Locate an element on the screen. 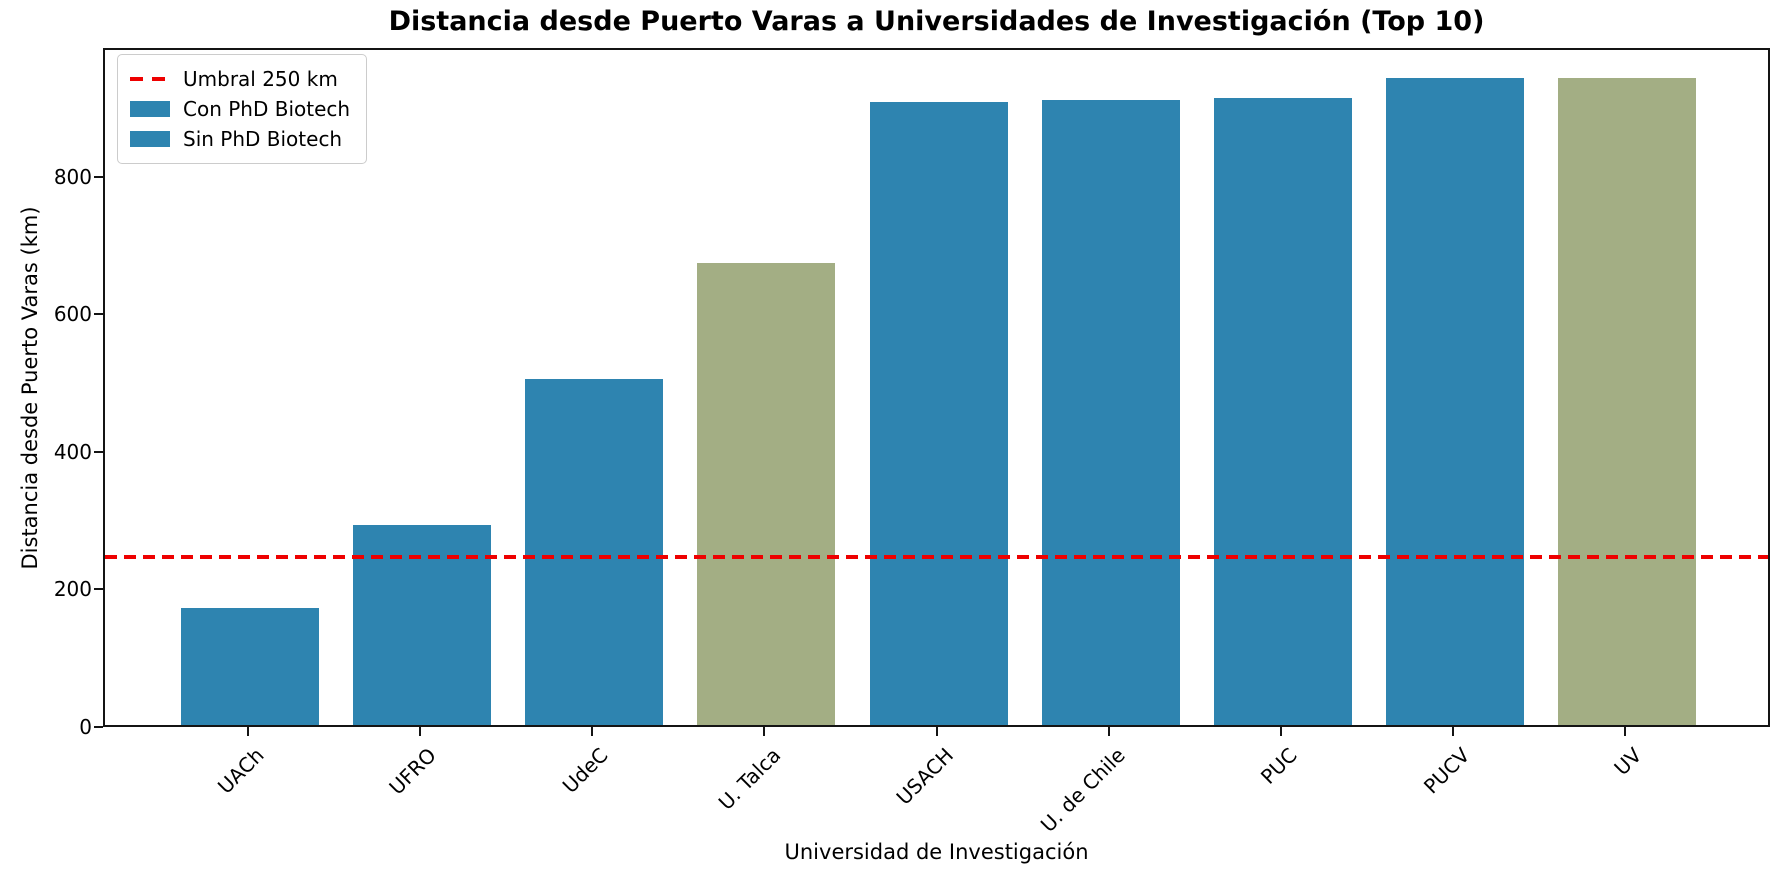 The height and width of the screenshot is (884, 1785). bar-udec is located at coordinates (594, 552).